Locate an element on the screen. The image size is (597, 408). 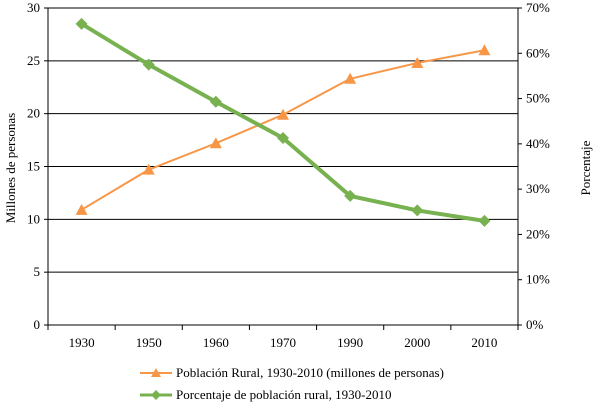
legend-triangle-swatch is located at coordinates (156, 372).